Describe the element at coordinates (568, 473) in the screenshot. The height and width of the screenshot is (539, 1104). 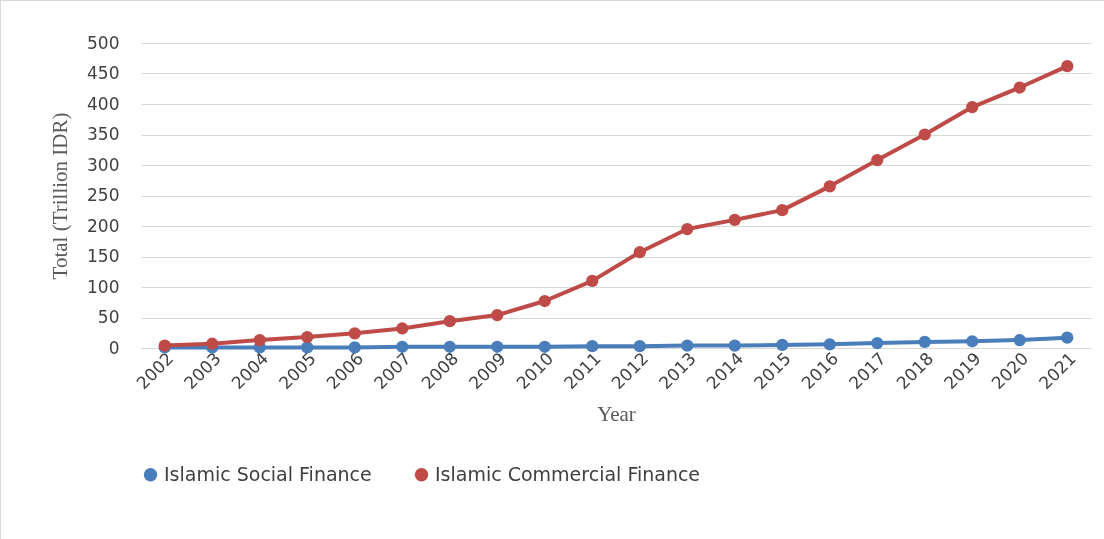
I see `legend-label: Islamic Commercial Finance` at that location.